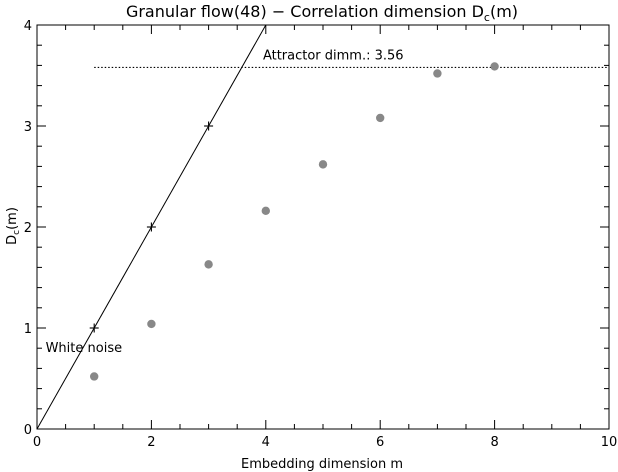 Image resolution: width=618 pixels, height=472 pixels. What do you see at coordinates (266, 442) in the screenshot?
I see `x-tick-label: 4` at bounding box center [266, 442].